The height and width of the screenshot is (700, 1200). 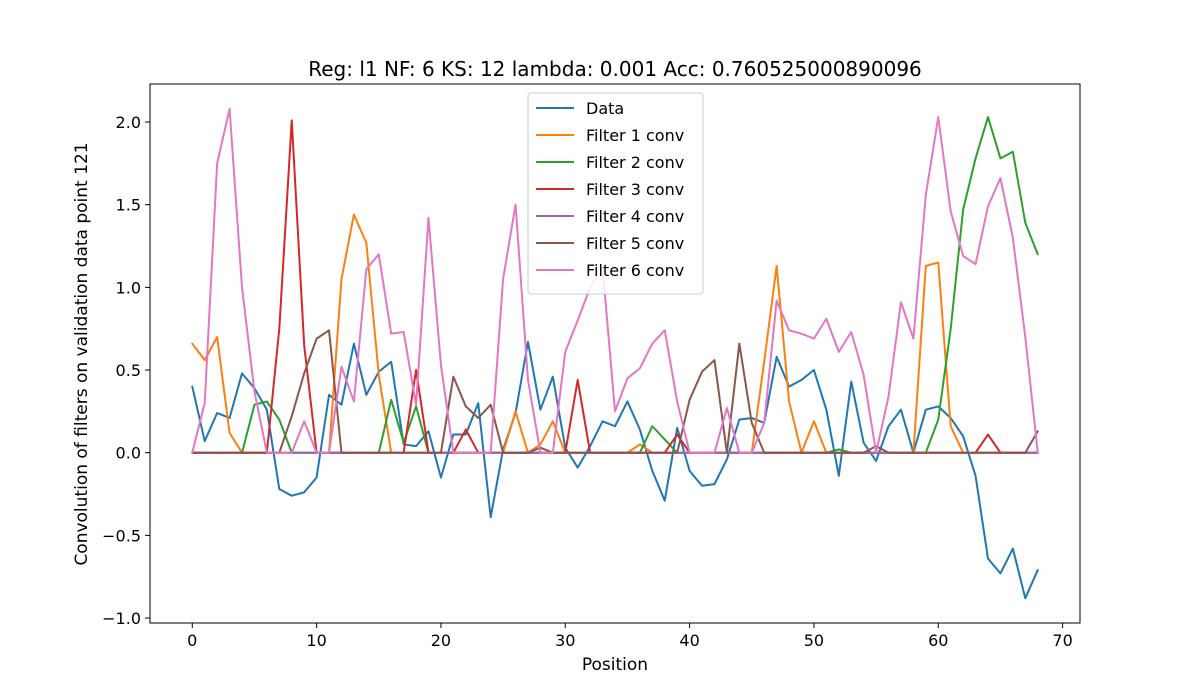 What do you see at coordinates (128, 287) in the screenshot?
I see `y-tick-label: 1.0` at bounding box center [128, 287].